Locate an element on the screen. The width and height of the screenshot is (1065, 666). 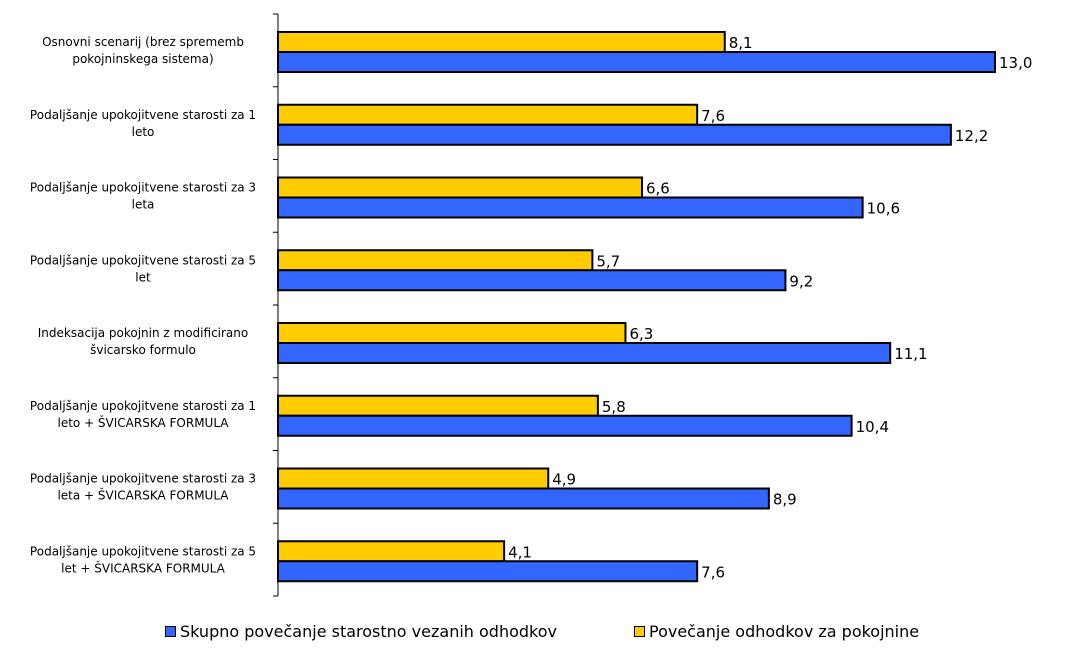
value-label-pokojnine: 6,3 is located at coordinates (641, 334).